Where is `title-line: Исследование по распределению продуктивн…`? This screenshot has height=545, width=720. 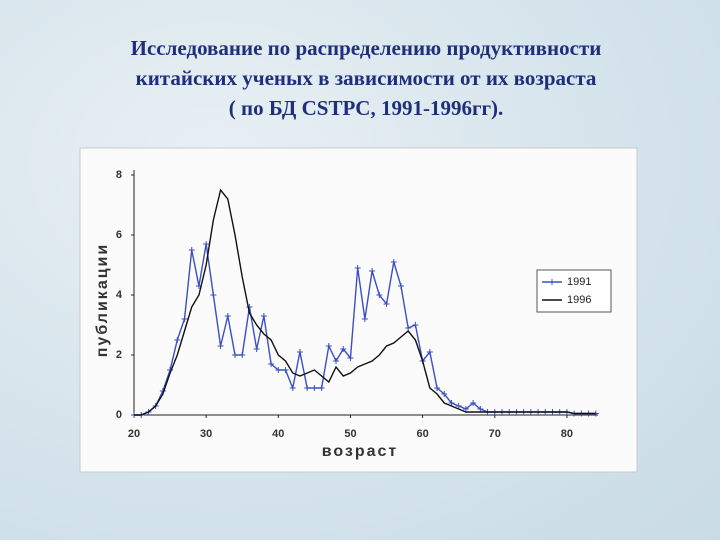 title-line: Исследование по распределению продуктивн… is located at coordinates (366, 48).